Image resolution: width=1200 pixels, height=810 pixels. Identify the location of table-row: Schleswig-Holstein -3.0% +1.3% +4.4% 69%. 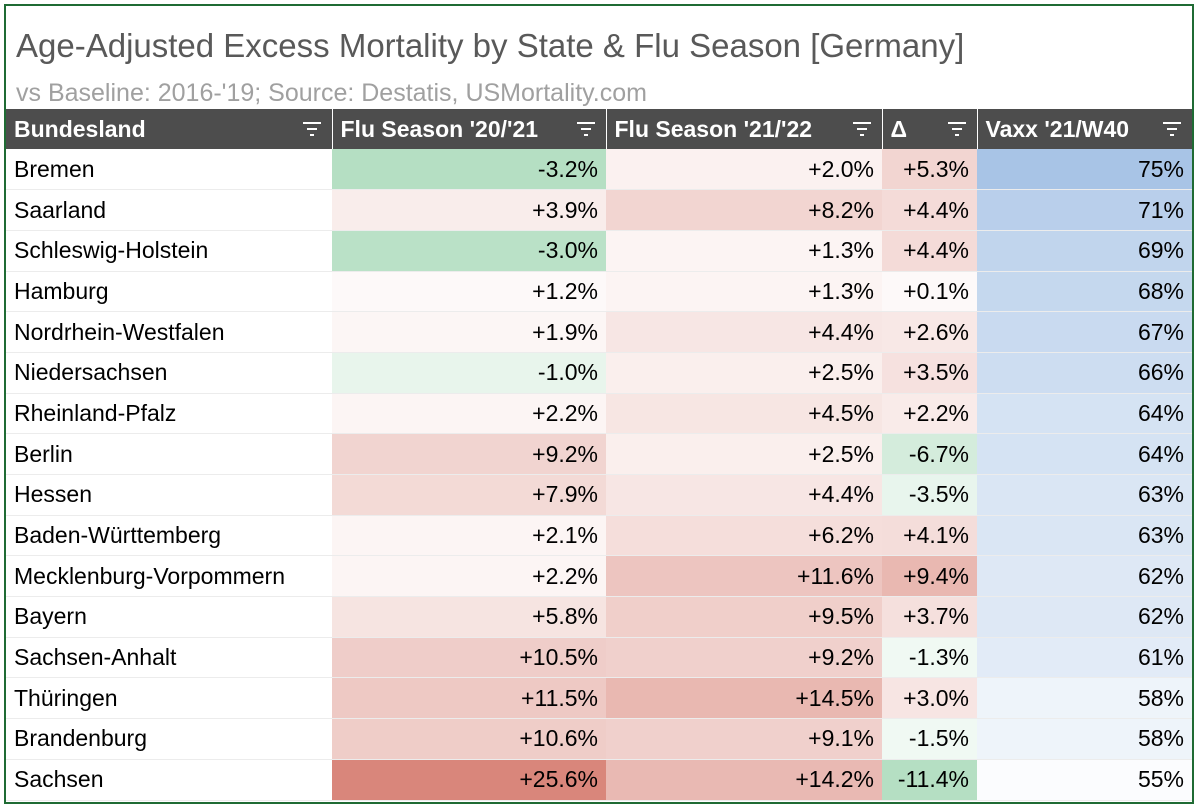
(599, 251).